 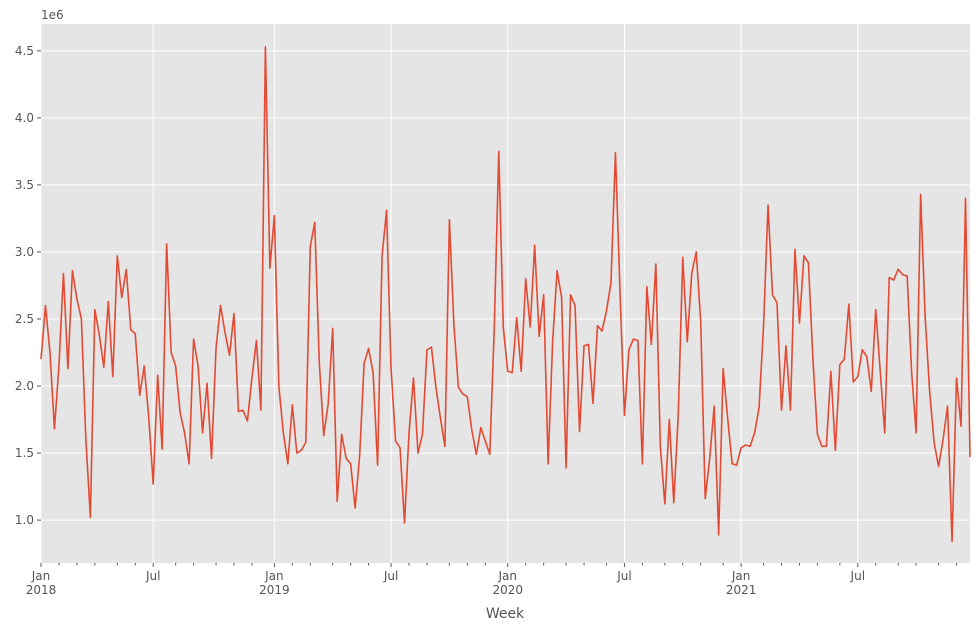 What do you see at coordinates (741, 590) in the screenshot?
I see `x-tick-year-label: 2021` at bounding box center [741, 590].